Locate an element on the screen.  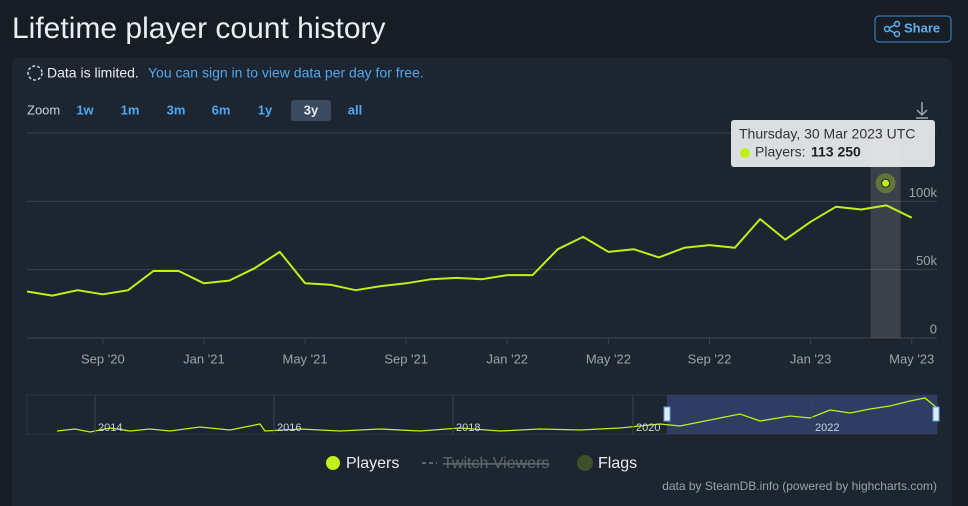
zoom-button: 1m is located at coordinates (130, 109).